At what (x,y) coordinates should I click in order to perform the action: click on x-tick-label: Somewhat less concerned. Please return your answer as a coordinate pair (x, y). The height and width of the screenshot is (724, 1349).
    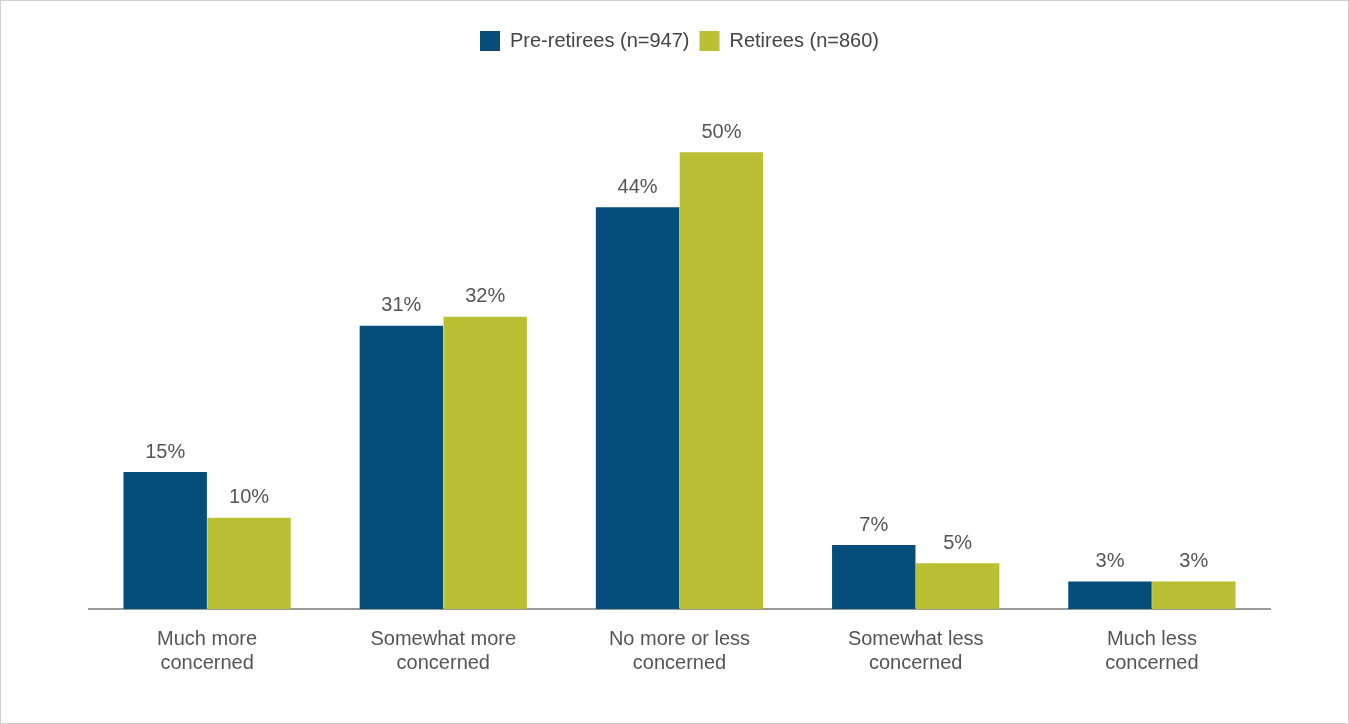
    Looking at the image, I should click on (915, 649).